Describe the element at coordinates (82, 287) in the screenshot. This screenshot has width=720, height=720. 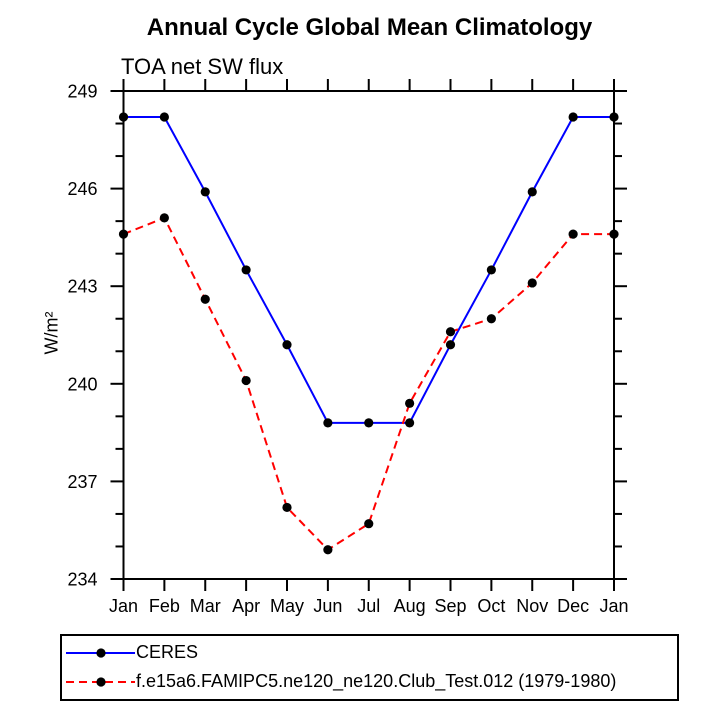
I see `y-tick-label: 243` at that location.